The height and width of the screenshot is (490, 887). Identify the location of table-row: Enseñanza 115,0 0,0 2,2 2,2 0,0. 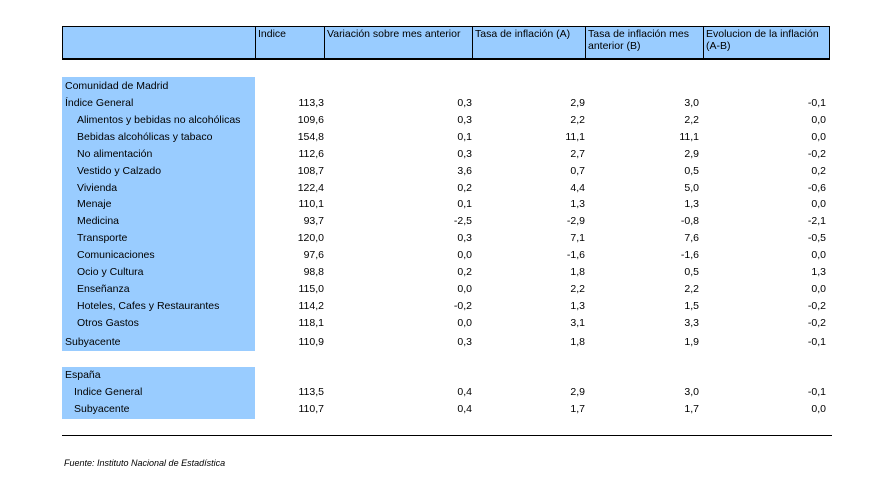
(447, 289).